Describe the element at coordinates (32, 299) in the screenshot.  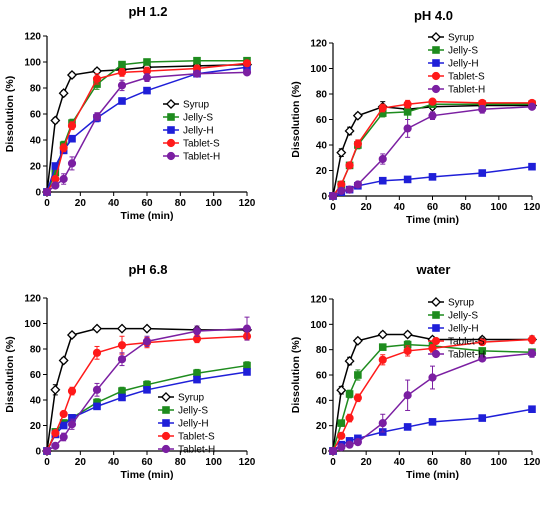
I see `y-tick-label: 120` at that location.